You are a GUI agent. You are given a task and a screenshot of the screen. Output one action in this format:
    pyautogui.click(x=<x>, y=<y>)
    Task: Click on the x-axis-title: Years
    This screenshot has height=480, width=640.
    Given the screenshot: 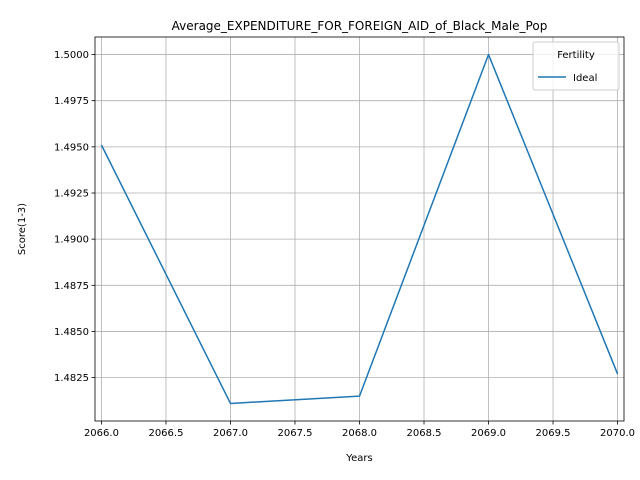 What is the action you would take?
    pyautogui.click(x=358, y=458)
    